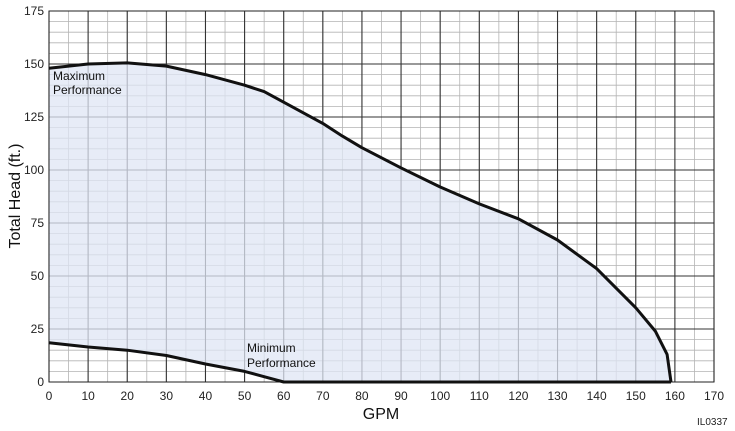  Describe the element at coordinates (714, 396) in the screenshot. I see `x-tick-label: 170` at that location.